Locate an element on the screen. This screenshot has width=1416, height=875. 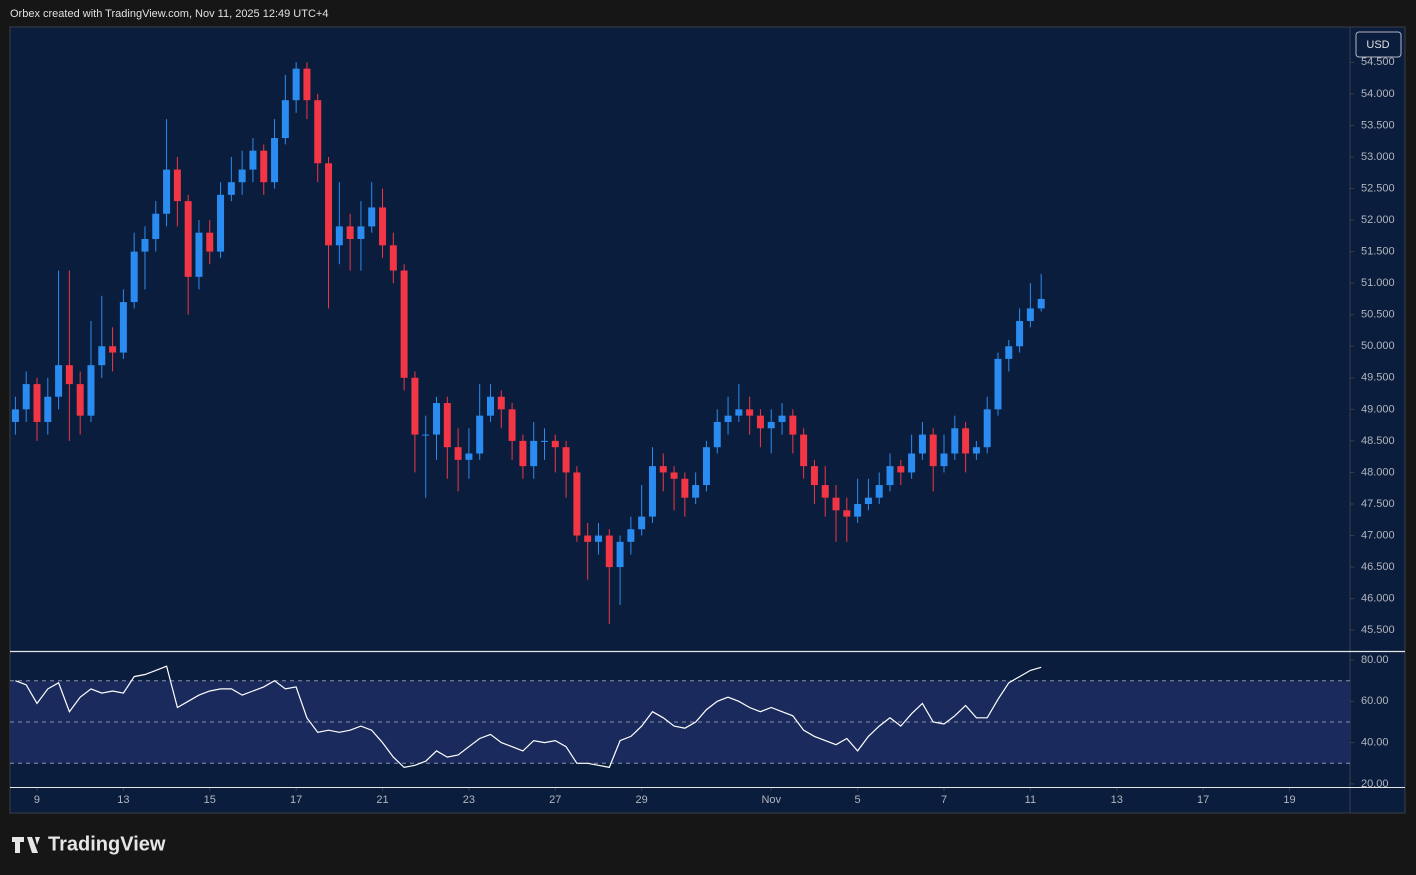
y-tick-label: 48.000 is located at coordinates (1378, 472).